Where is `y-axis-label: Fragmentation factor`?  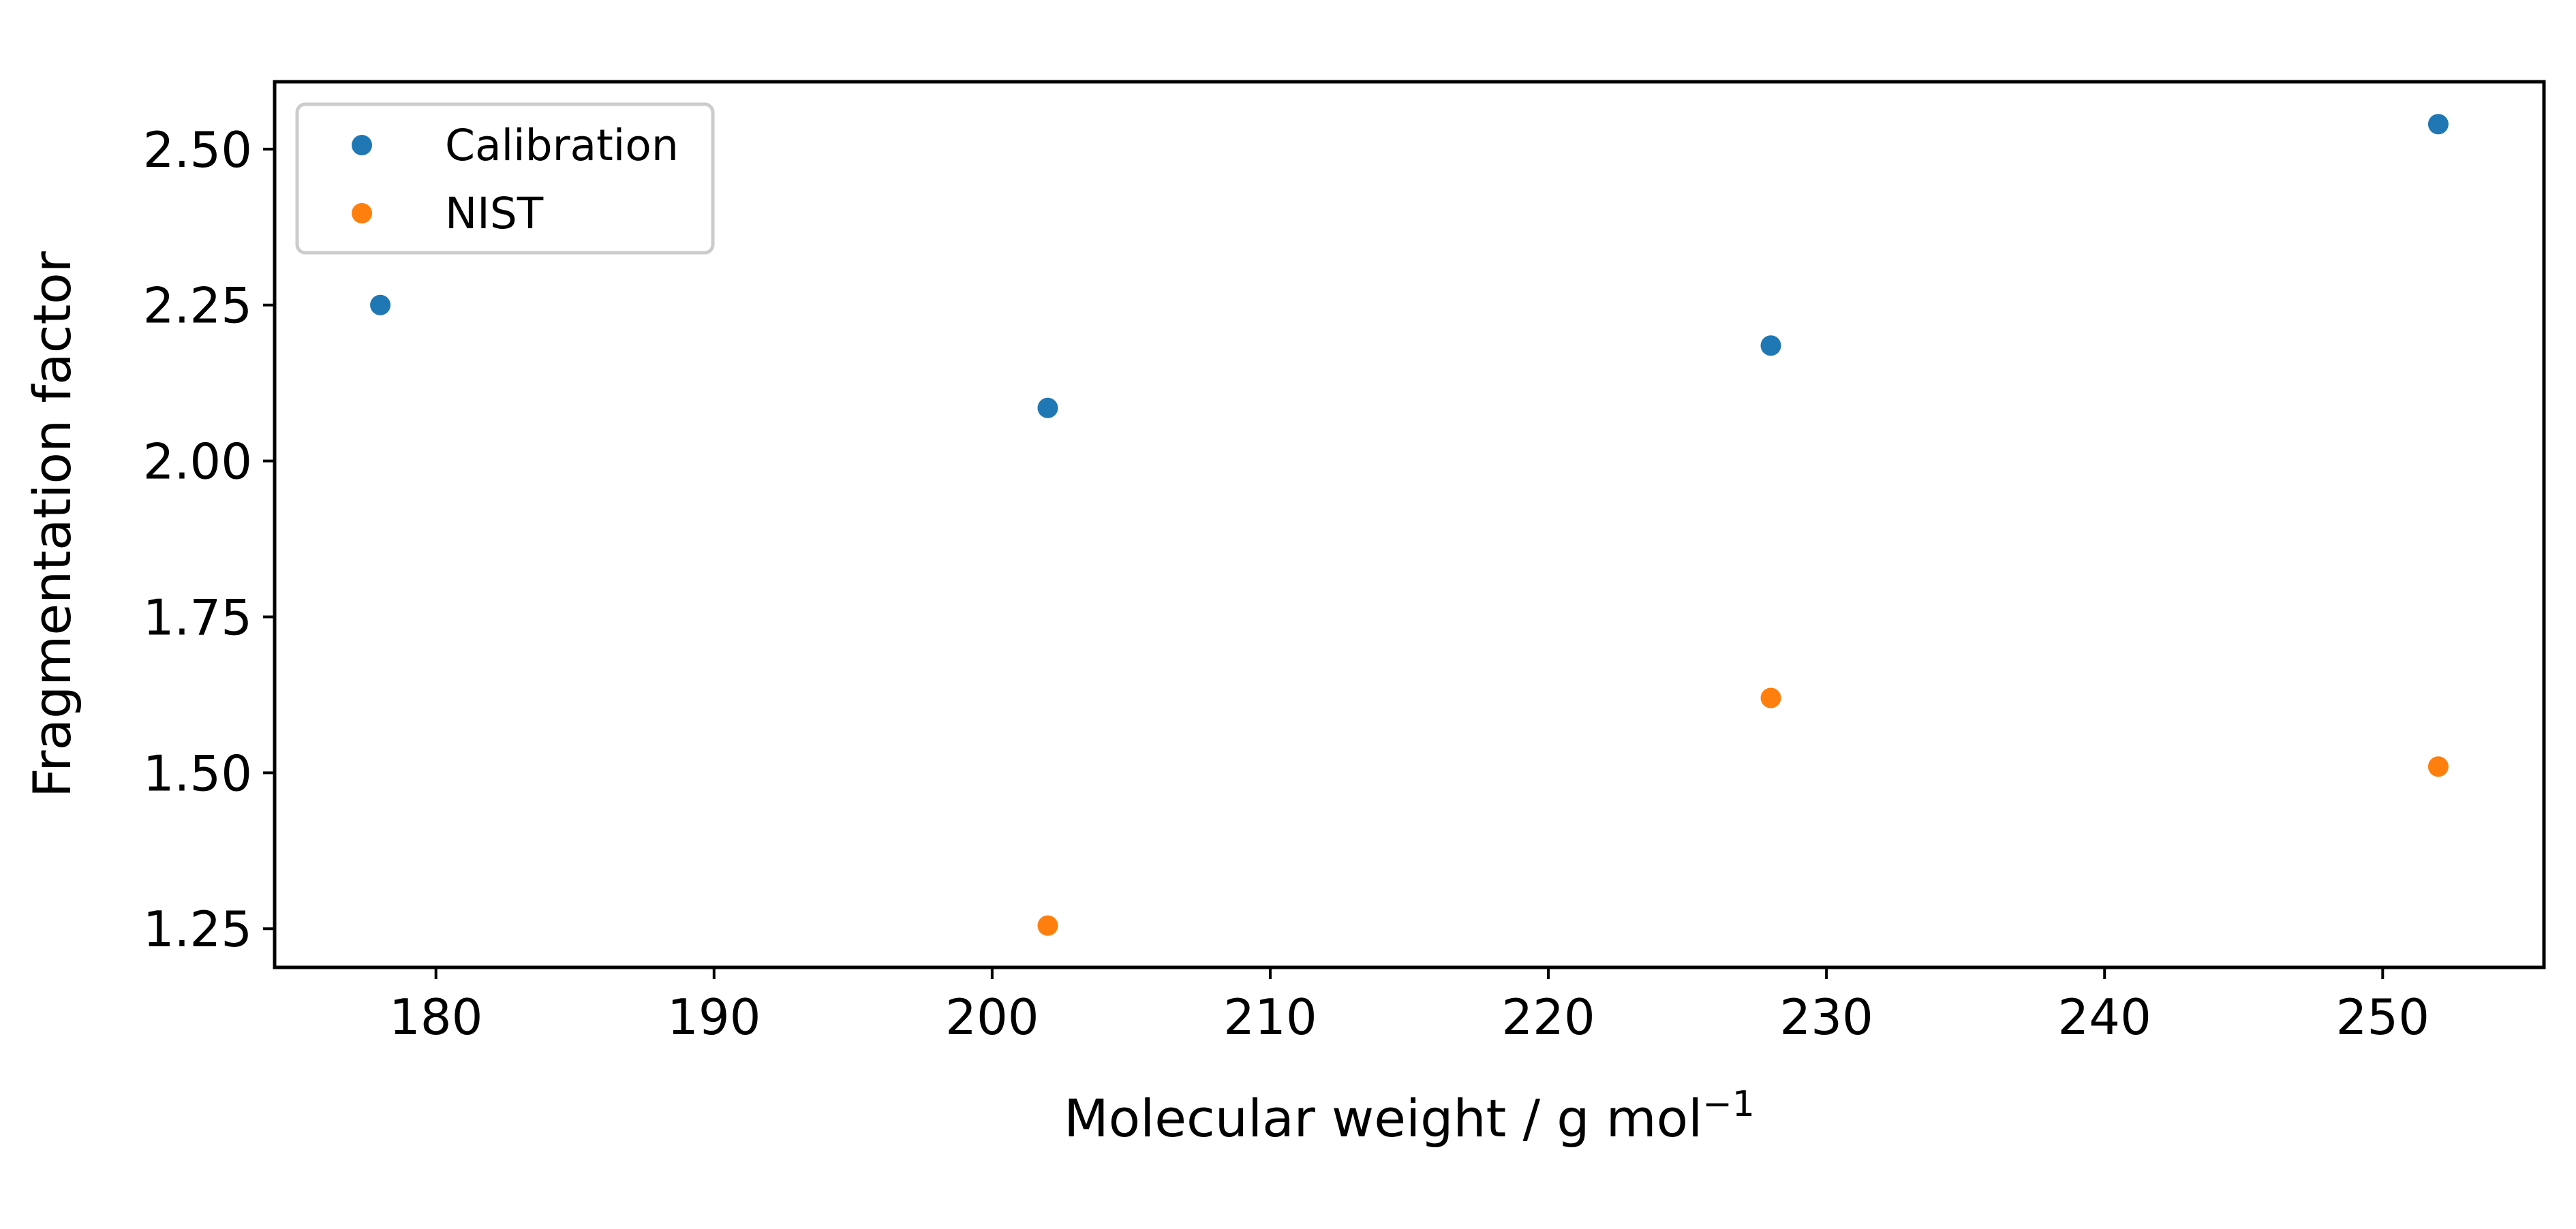
y-axis-label: Fragmentation factor is located at coordinates (52, 524).